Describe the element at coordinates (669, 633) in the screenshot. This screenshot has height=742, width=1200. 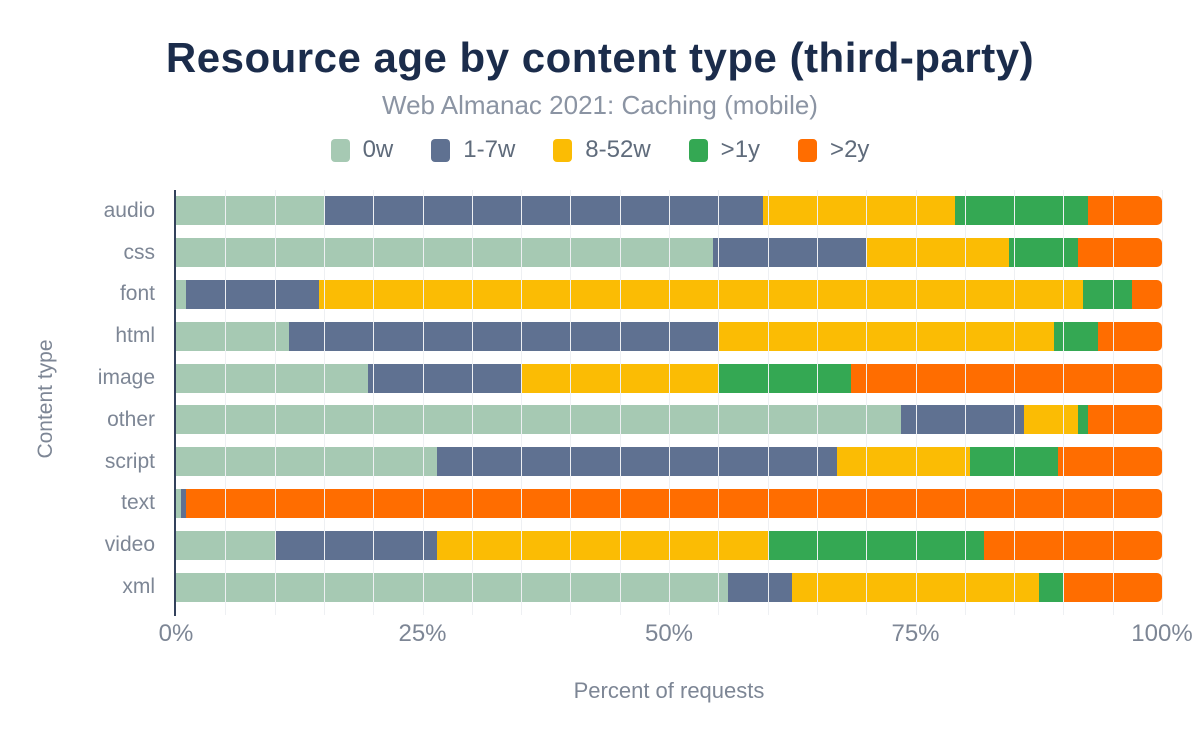
I see `x-tick-50: 50%` at that location.